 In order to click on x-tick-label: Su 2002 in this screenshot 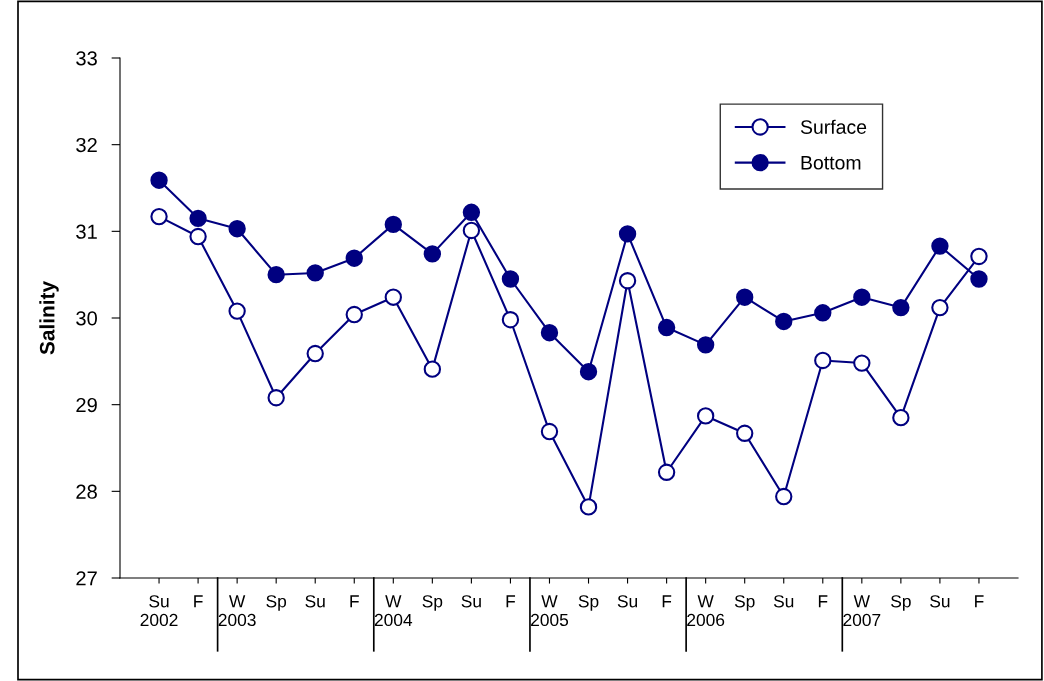, I will do `click(159, 611)`.